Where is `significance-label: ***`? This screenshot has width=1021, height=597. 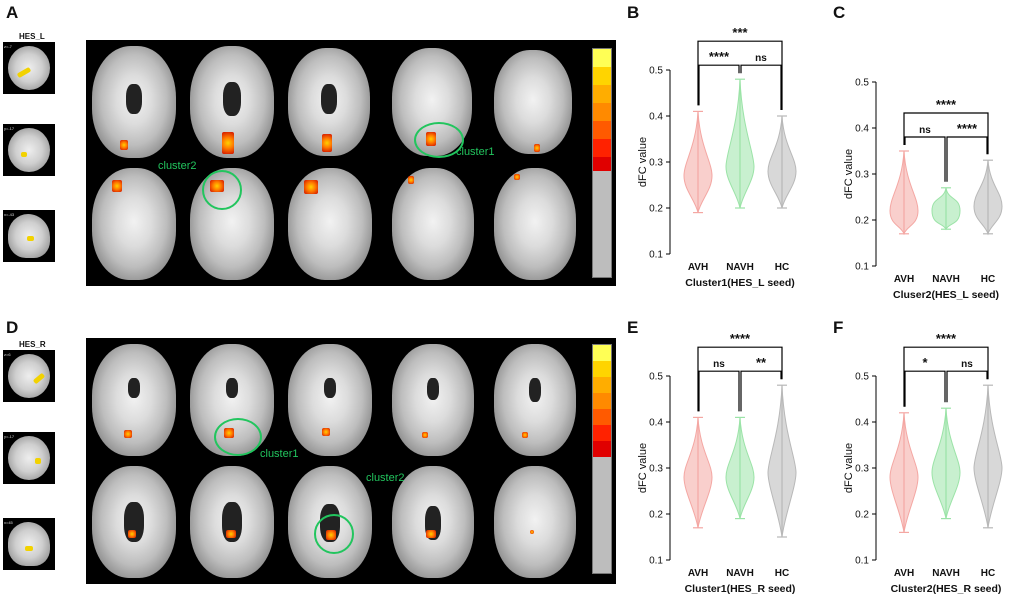
significance-label: *** is located at coordinates (740, 34).